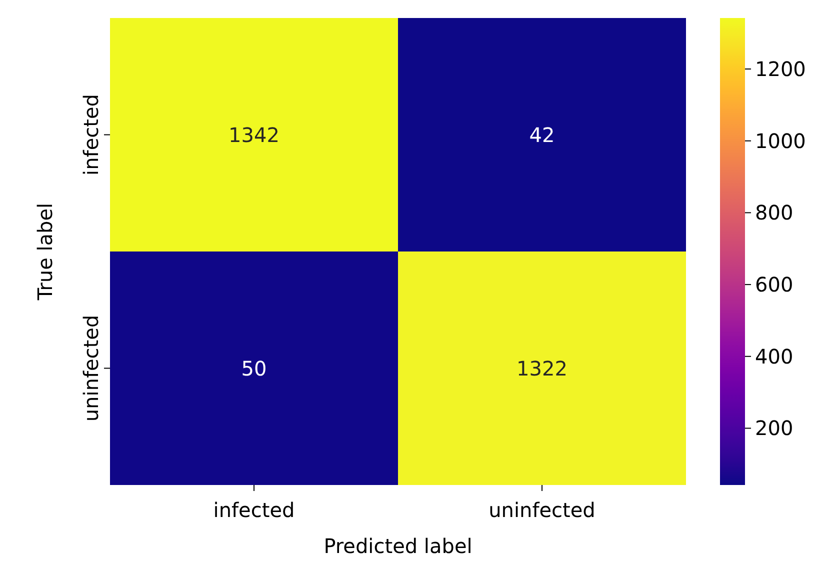 The width and height of the screenshot is (828, 577). Describe the element at coordinates (542, 134) in the screenshot. I see `data-label: 42` at that location.